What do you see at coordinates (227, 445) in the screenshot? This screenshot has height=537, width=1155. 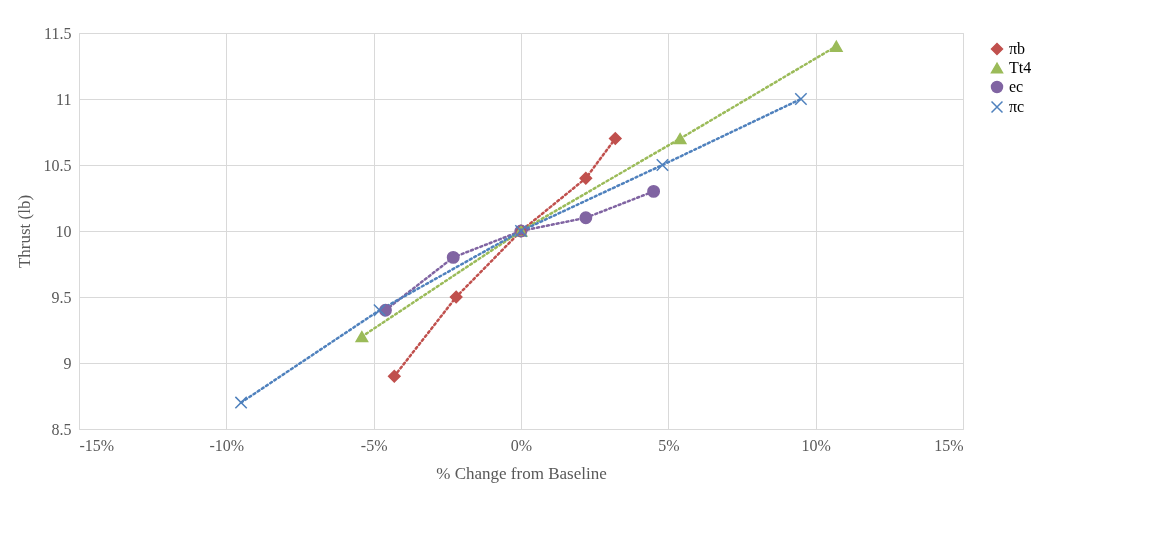 I see `x-tick-label: -10%` at bounding box center [227, 445].